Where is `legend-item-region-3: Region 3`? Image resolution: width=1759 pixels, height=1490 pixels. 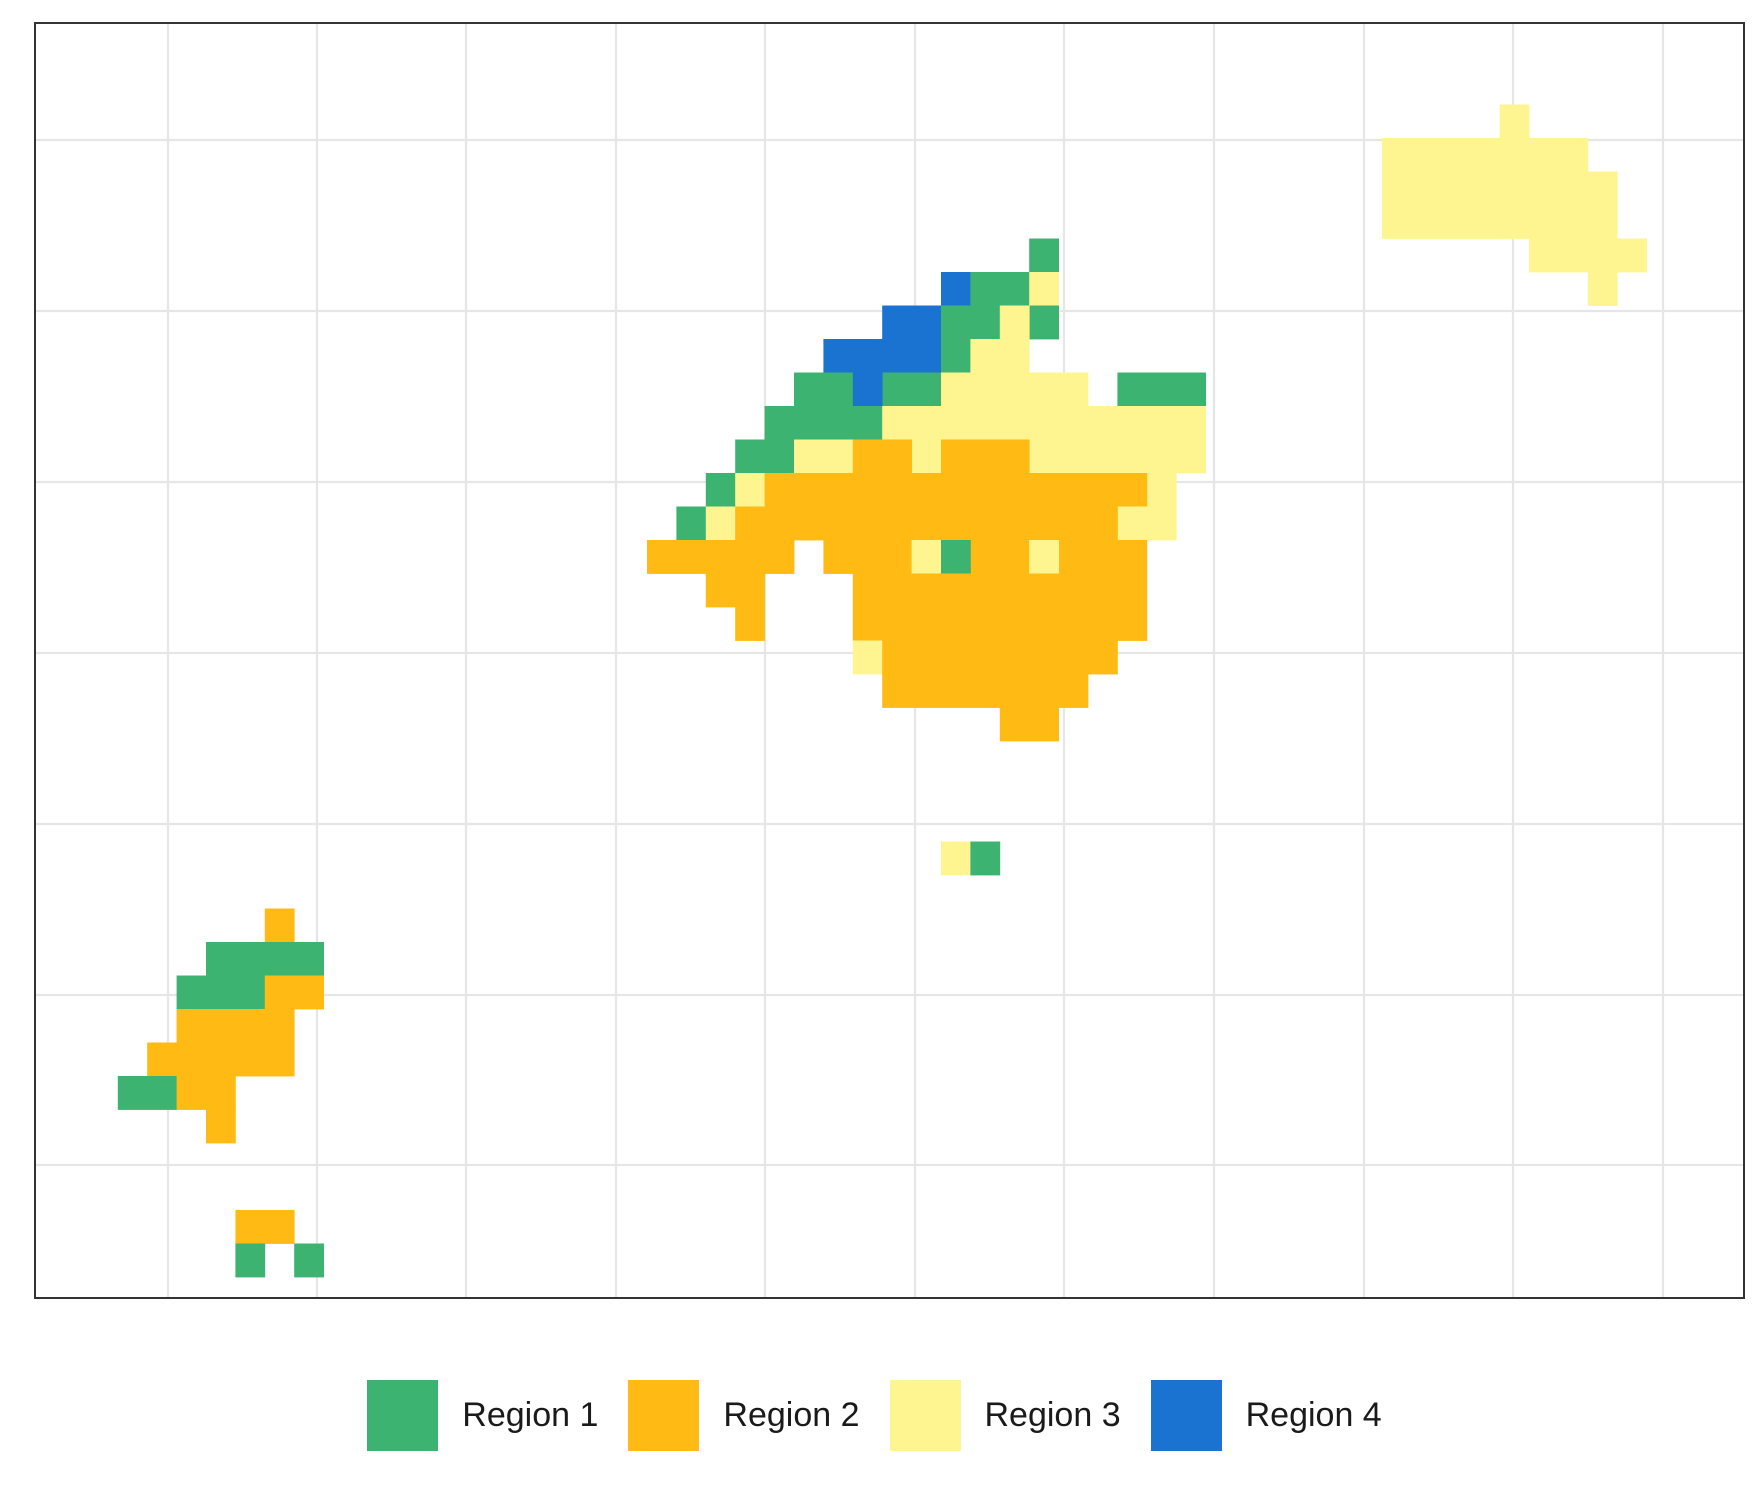 legend-item-region-3: Region 3 is located at coordinates (1010, 1415).